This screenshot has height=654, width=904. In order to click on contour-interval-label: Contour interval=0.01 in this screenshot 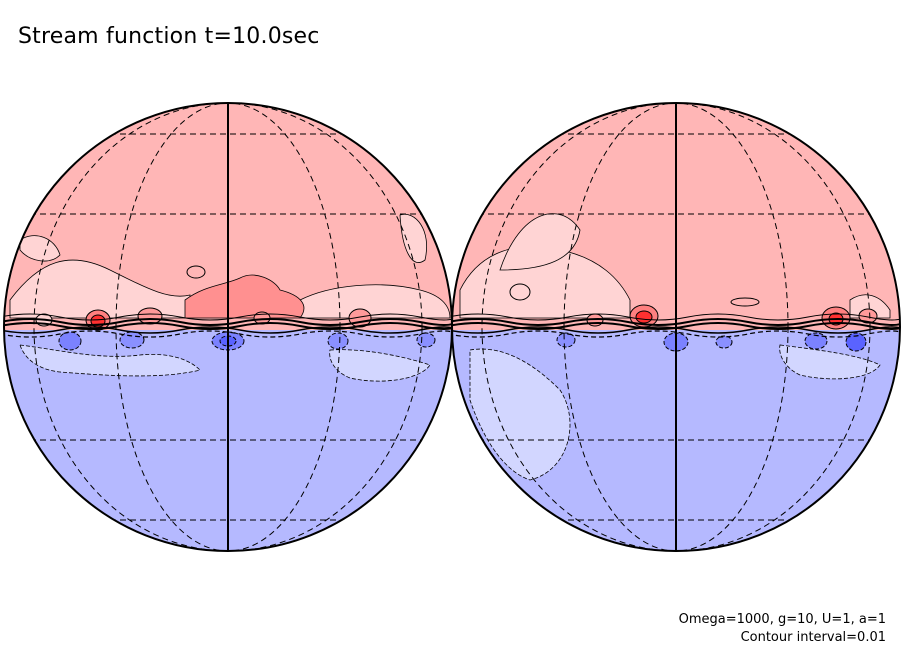, I will do `click(813, 637)`.